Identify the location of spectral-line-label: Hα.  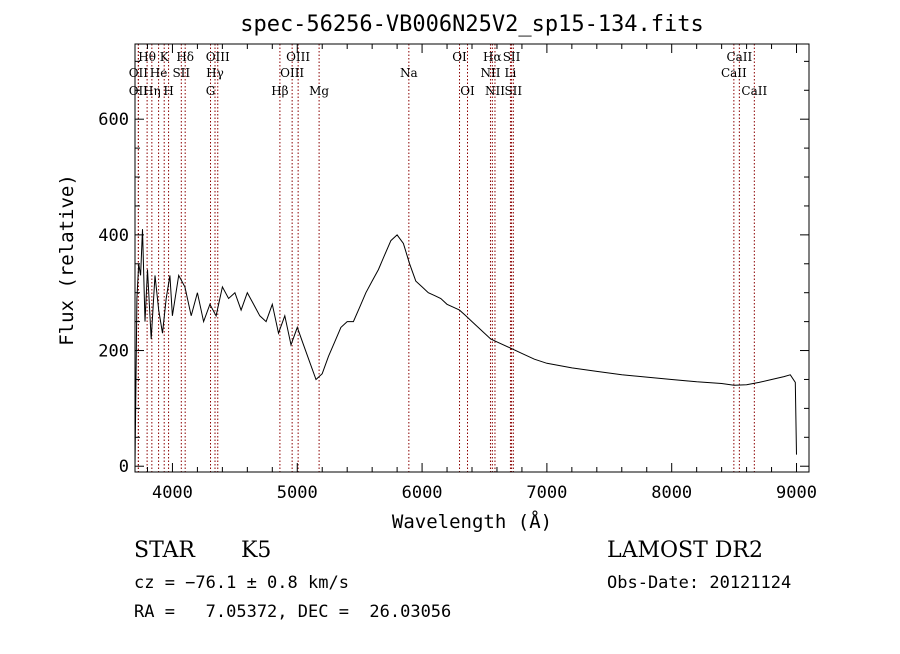
(492, 57).